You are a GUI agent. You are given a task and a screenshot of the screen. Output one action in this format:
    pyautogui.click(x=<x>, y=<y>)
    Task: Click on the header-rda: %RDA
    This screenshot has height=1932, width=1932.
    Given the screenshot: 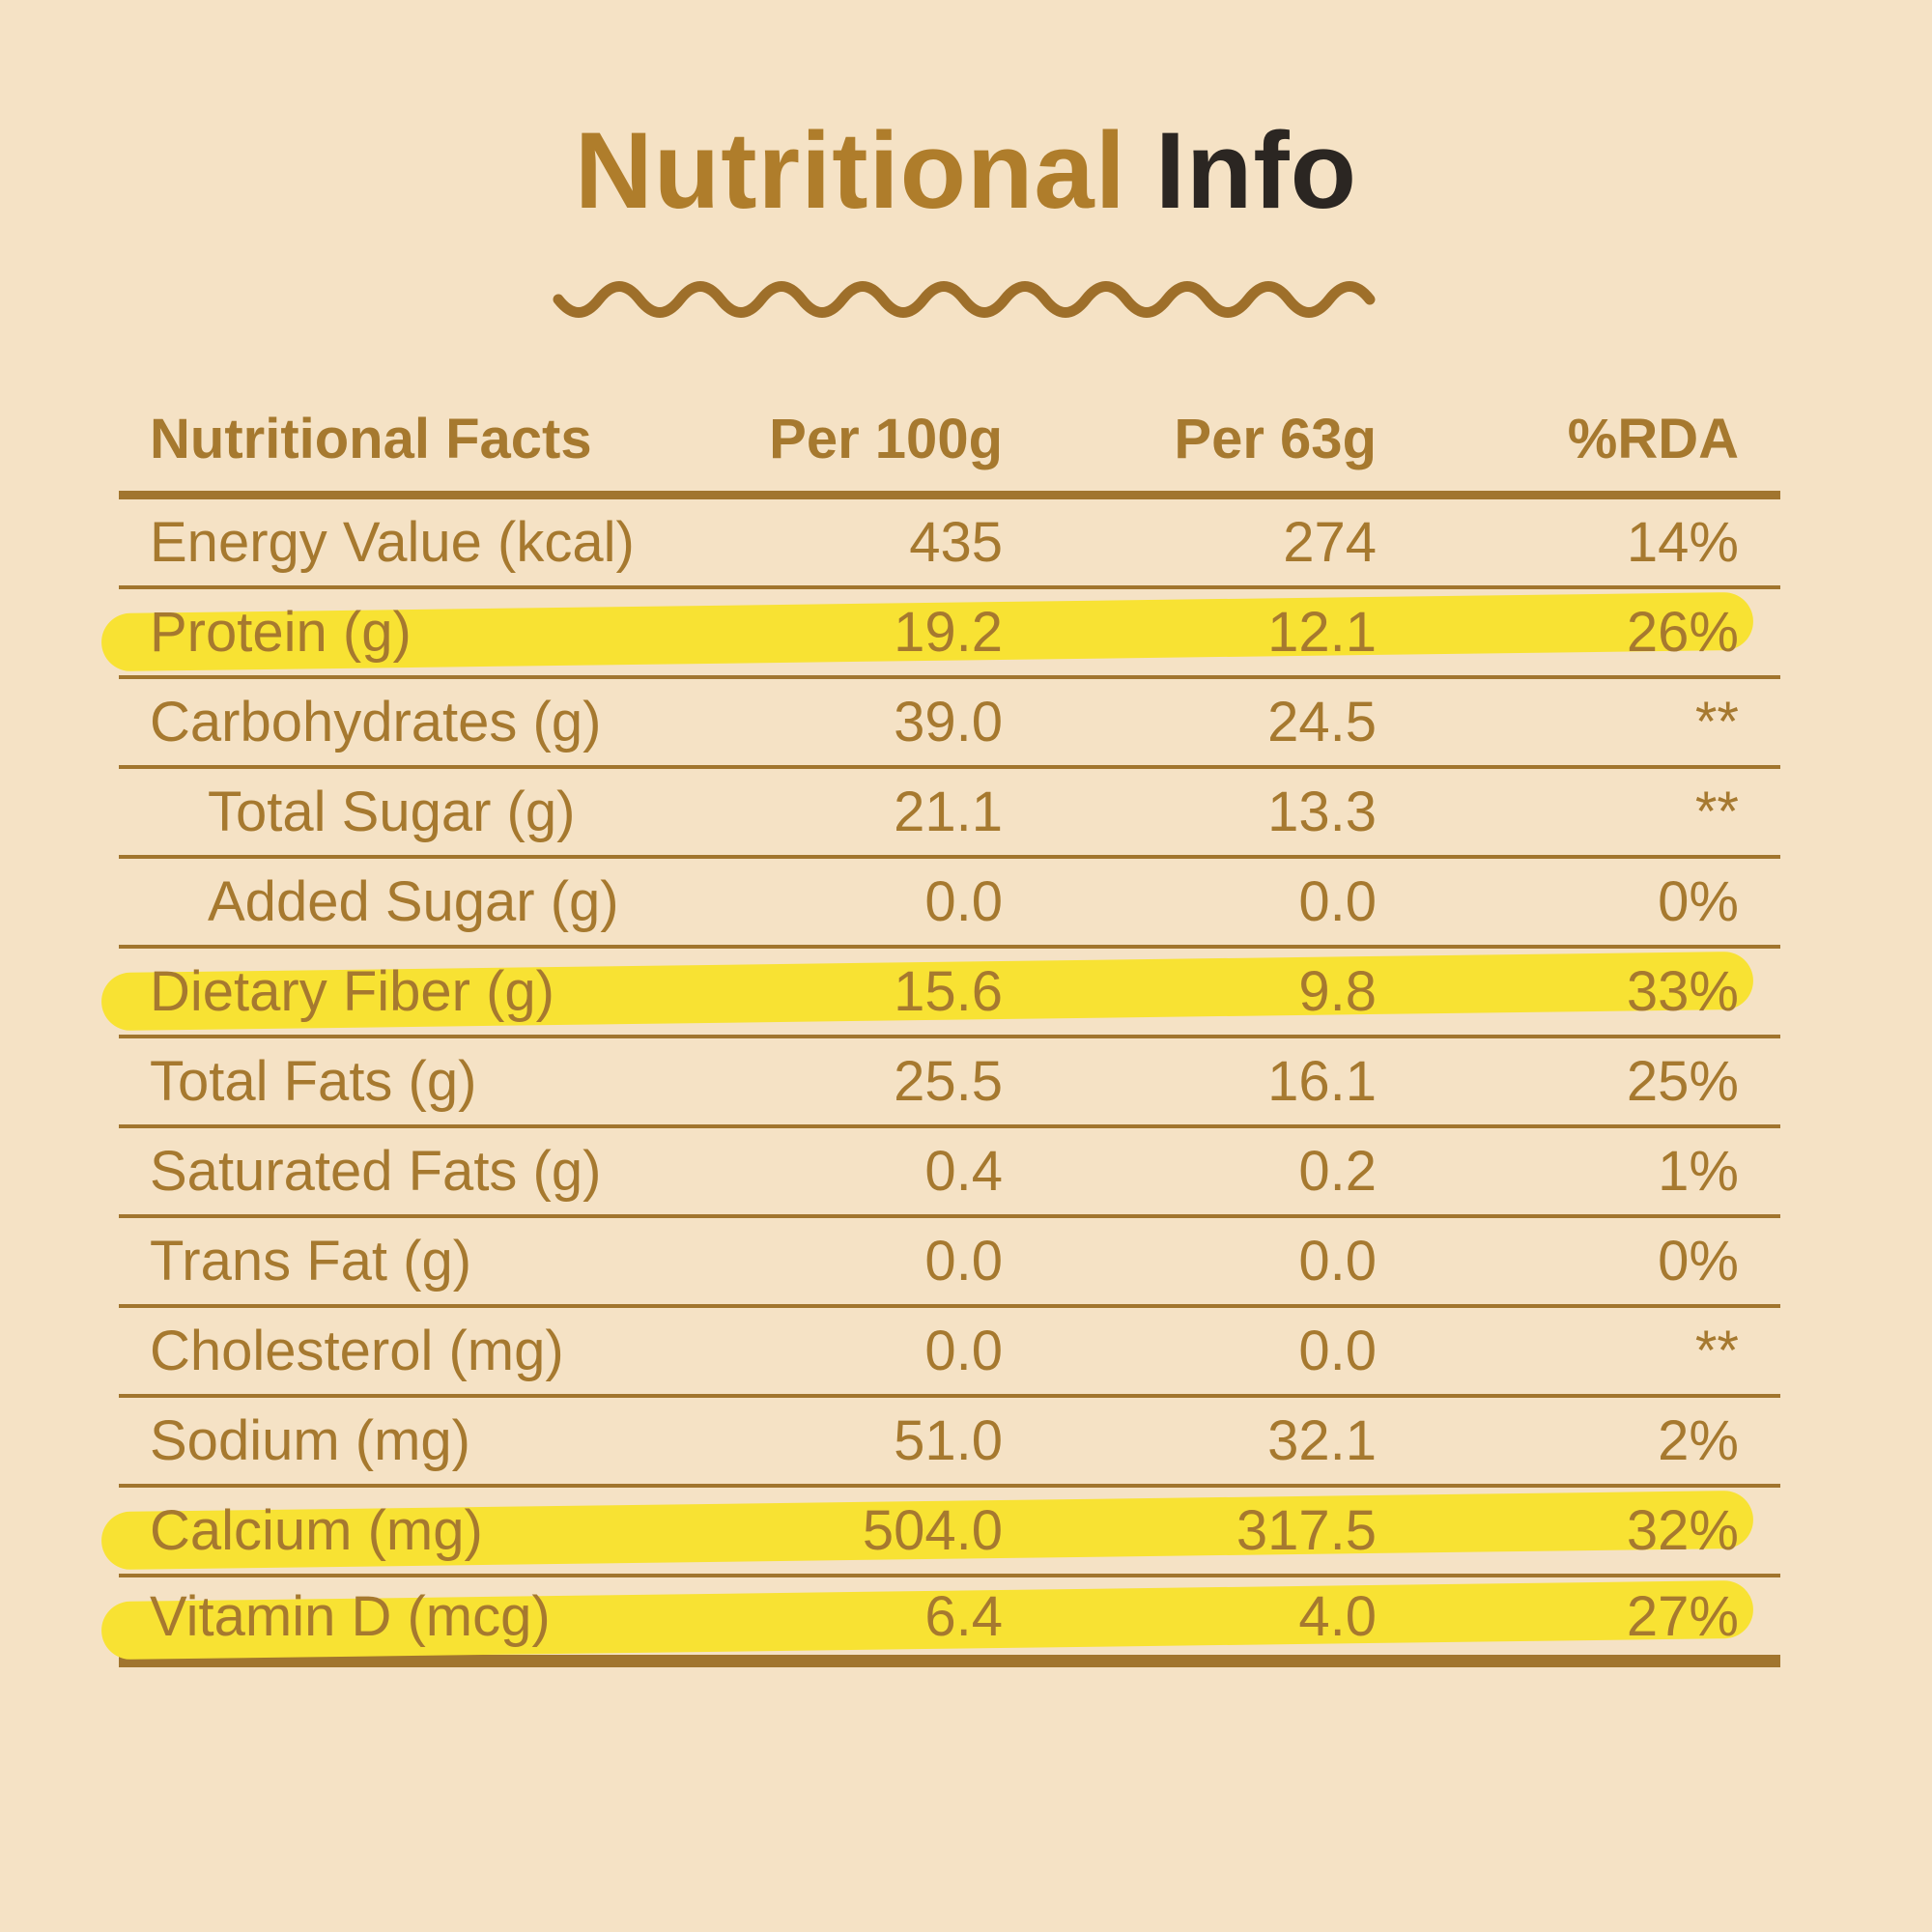 What is the action you would take?
    pyautogui.click(x=1653, y=438)
    